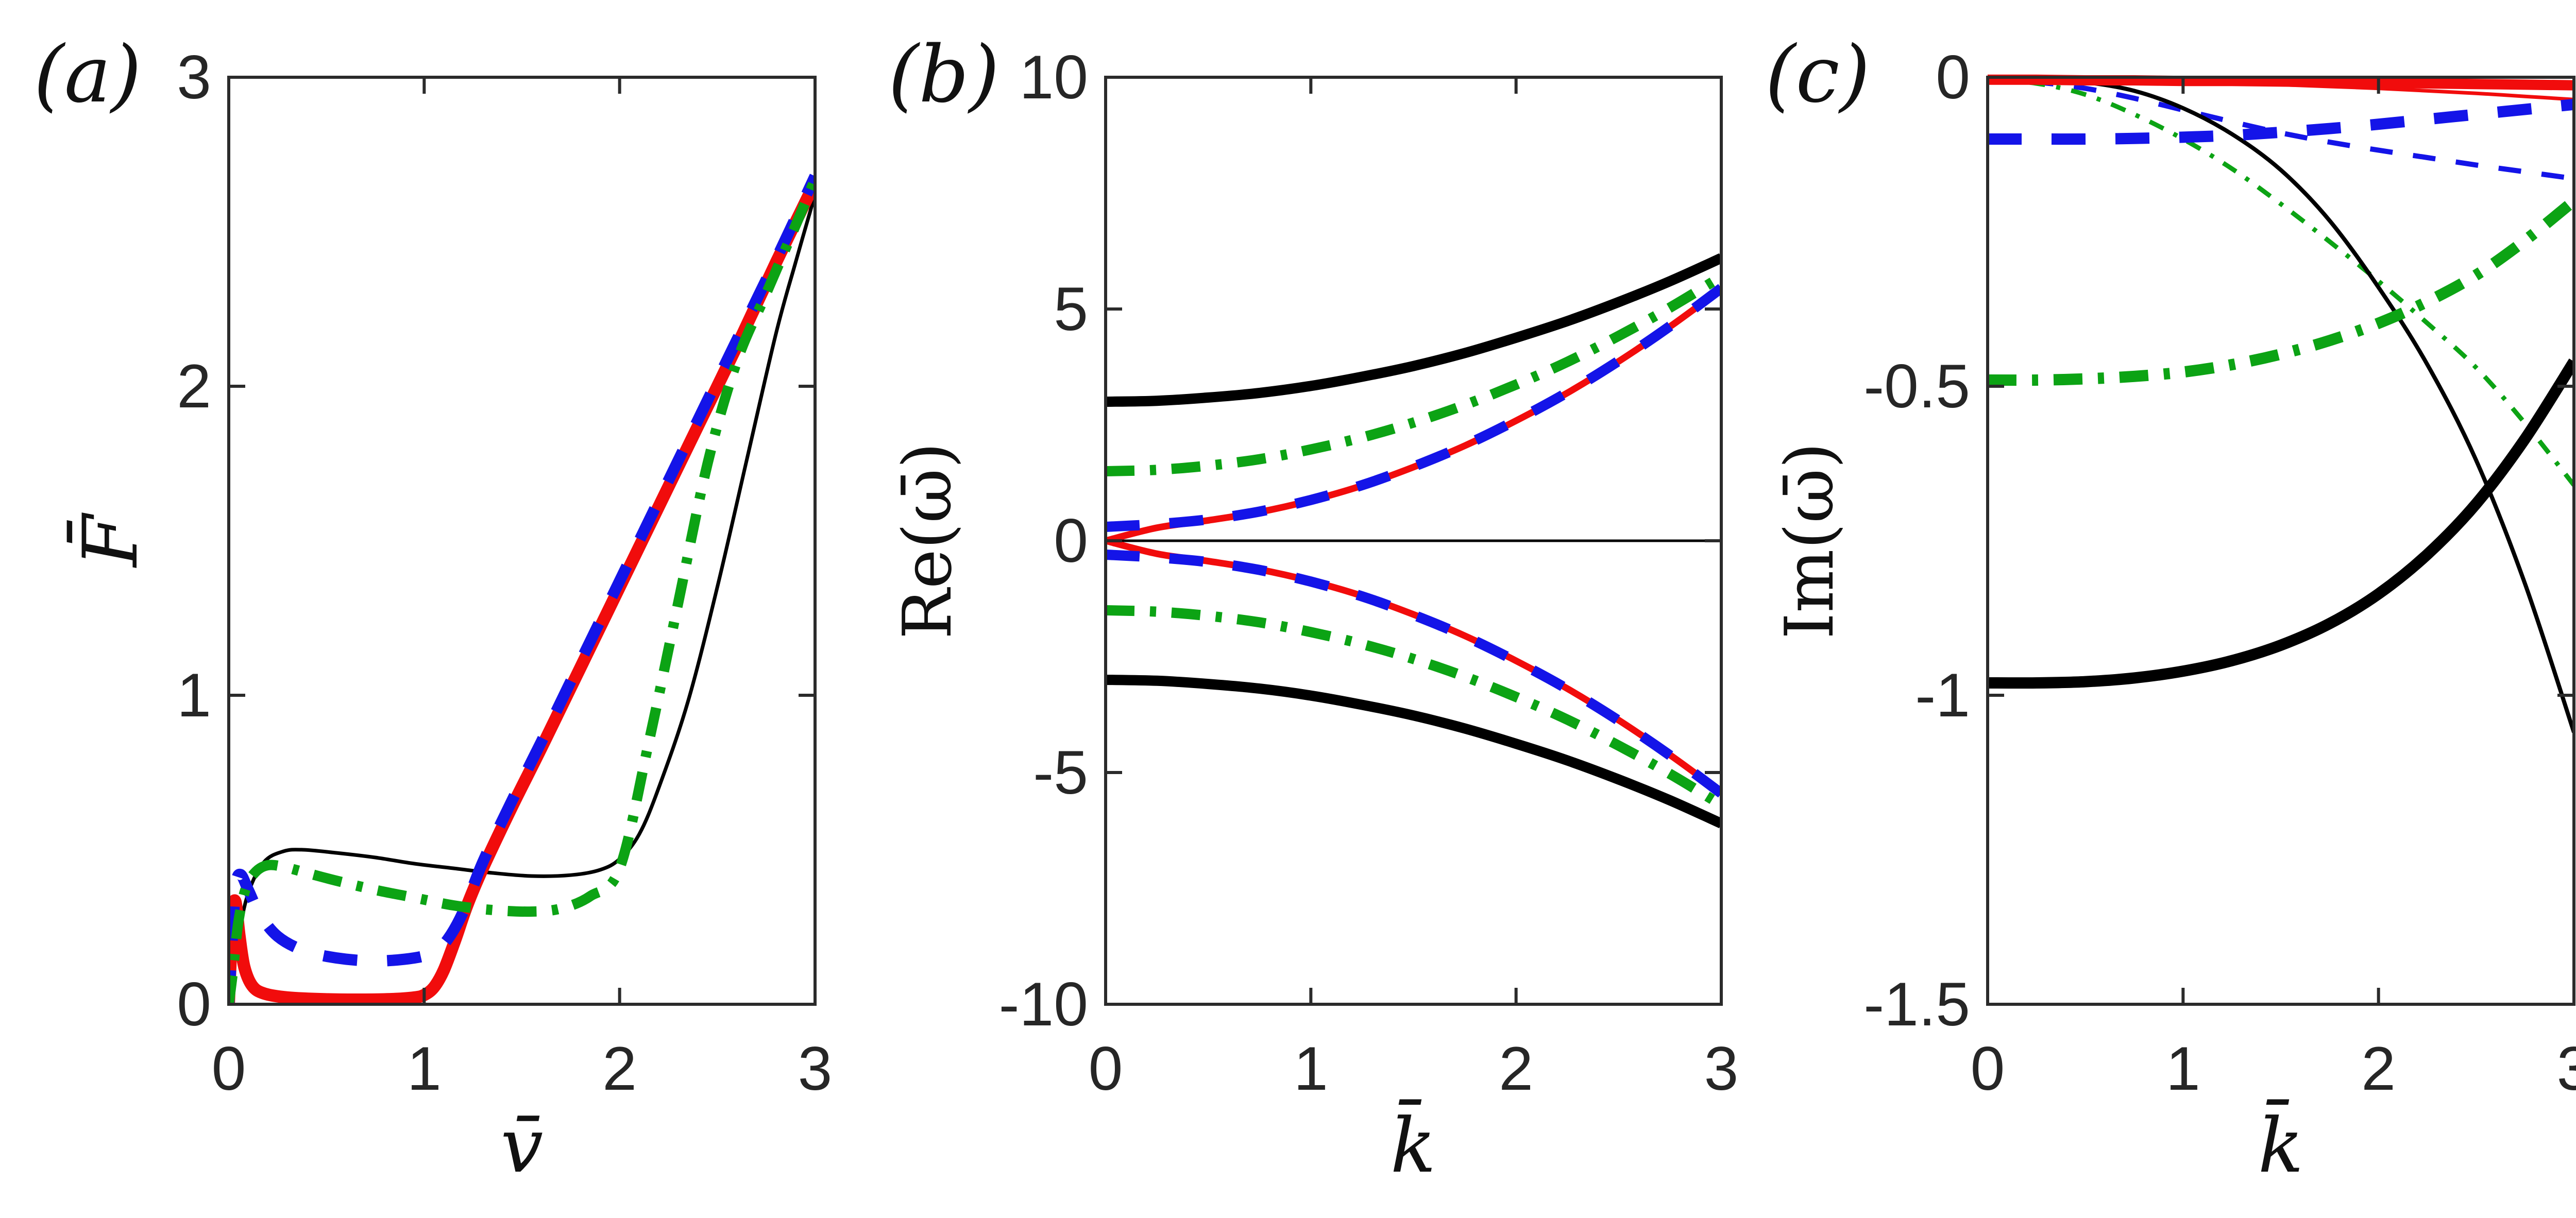  I want to click on panel-c-xlabel: k̄, so click(2281, 1146).